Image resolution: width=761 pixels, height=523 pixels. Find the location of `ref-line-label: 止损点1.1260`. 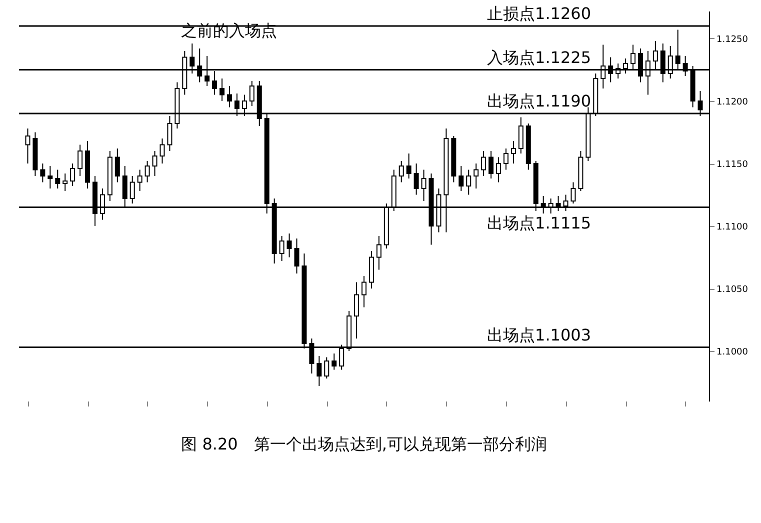

ref-line-label: 止损点1.1260 is located at coordinates (539, 13).